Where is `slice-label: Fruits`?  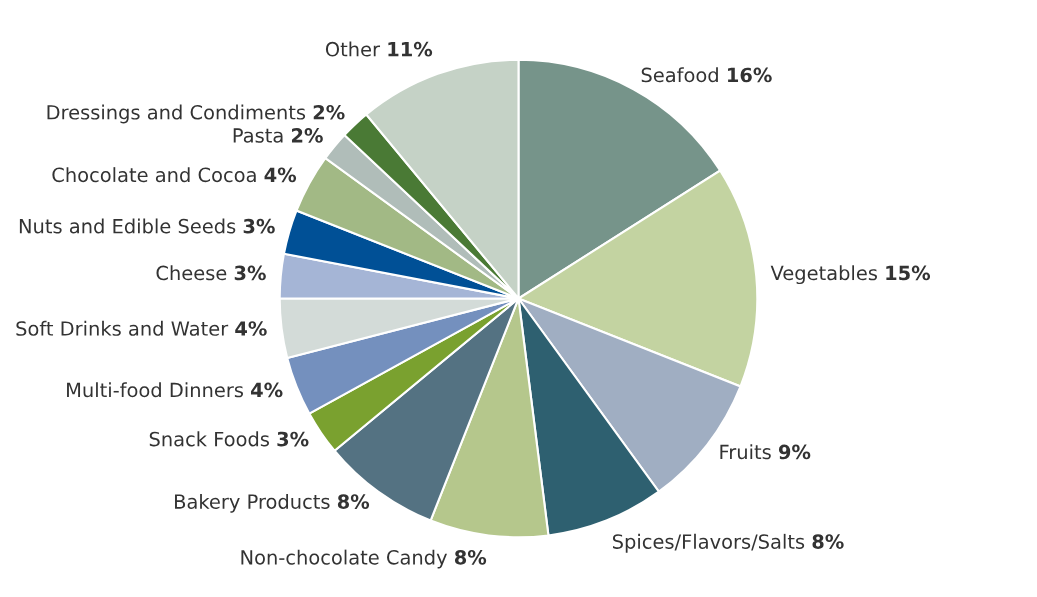
slice-label: Fruits is located at coordinates (745, 452).